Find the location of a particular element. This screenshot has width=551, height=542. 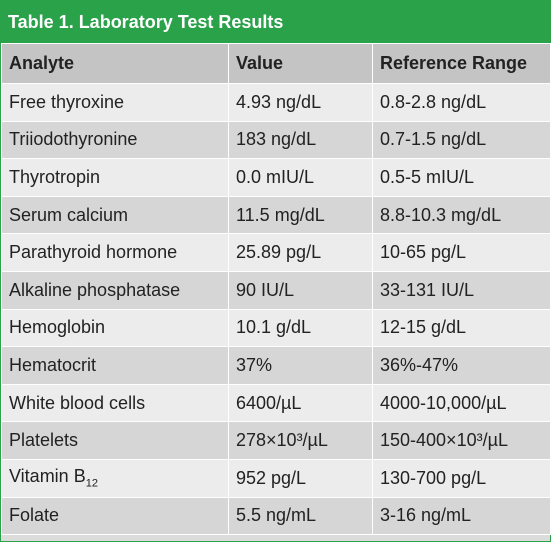

value-cell: 278×10³/µL is located at coordinates (300, 440).